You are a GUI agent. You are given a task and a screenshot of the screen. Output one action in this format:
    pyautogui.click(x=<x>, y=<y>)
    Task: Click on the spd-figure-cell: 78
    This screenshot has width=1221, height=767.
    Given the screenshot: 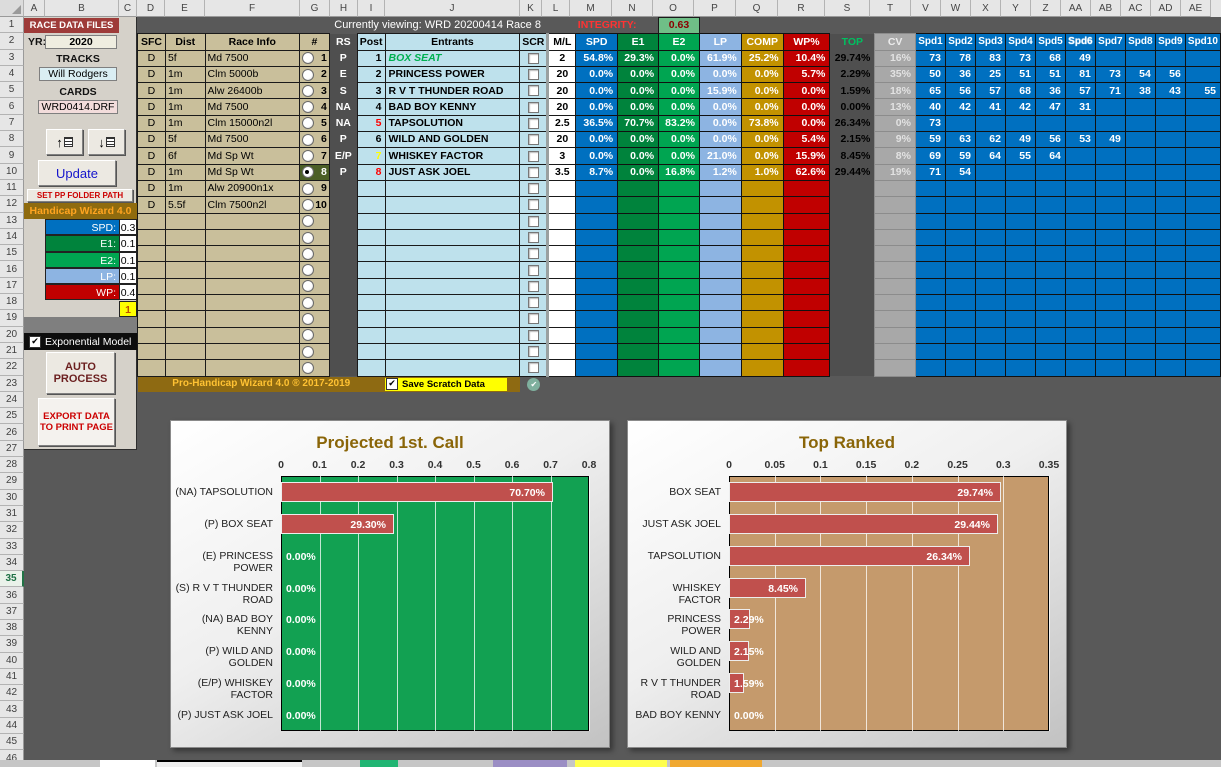 What is the action you would take?
    pyautogui.click(x=960, y=58)
    